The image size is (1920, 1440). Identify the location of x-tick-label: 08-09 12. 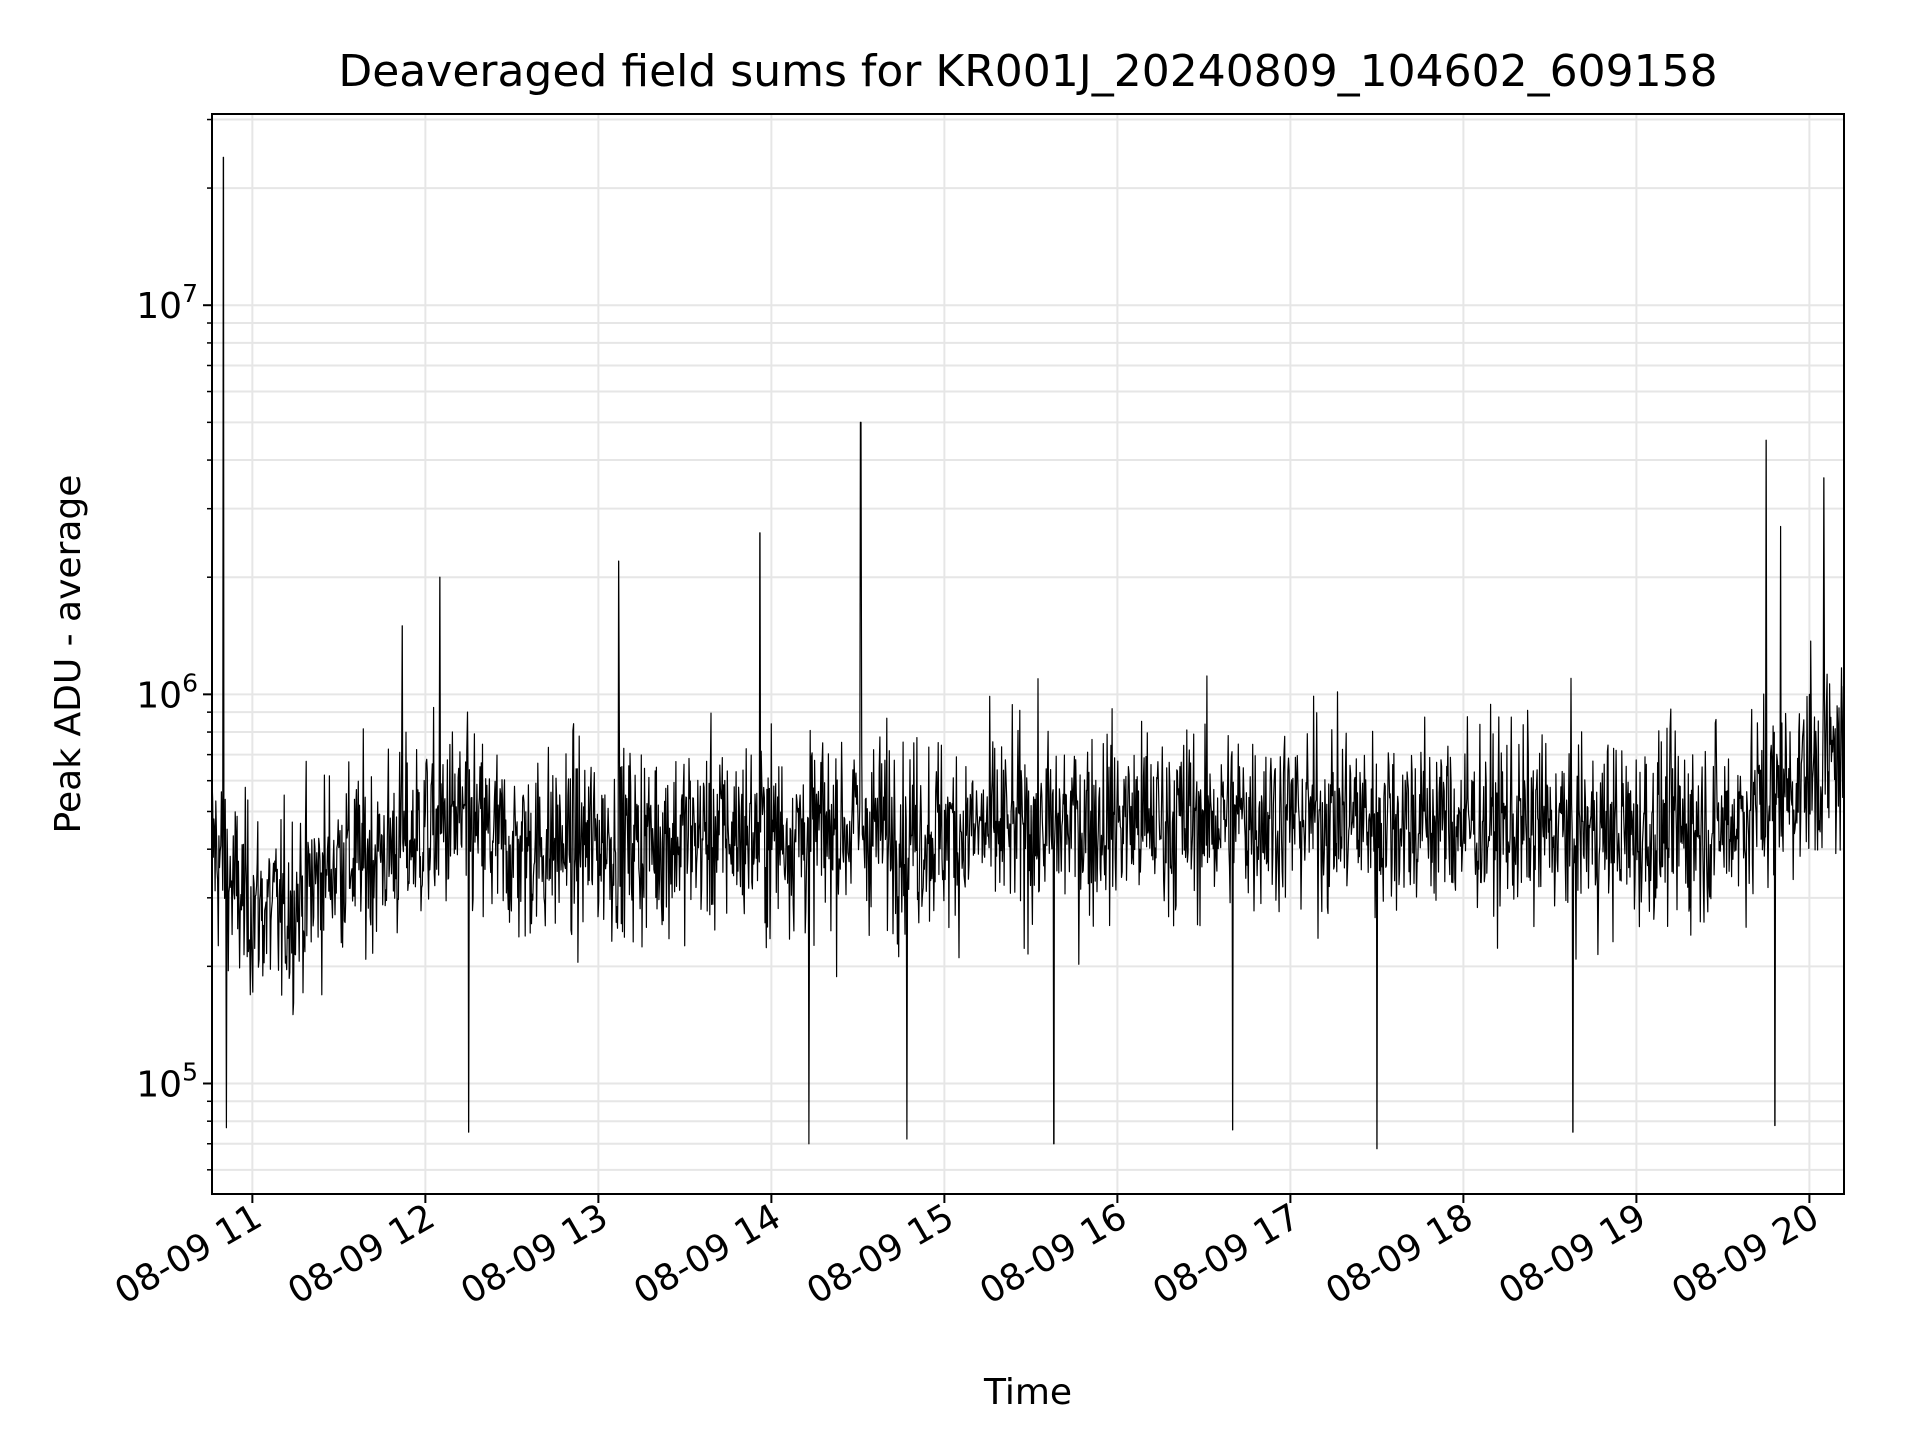
(361, 1254).